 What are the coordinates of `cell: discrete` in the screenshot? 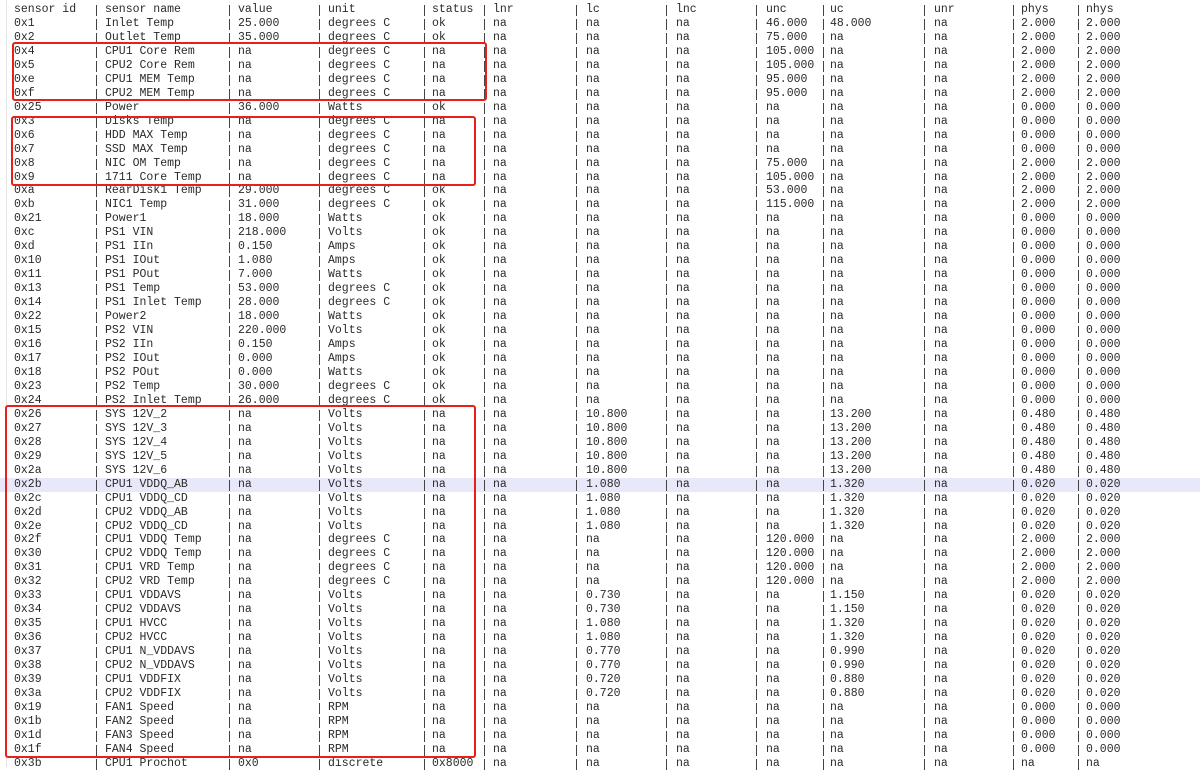 It's located at (356, 763).